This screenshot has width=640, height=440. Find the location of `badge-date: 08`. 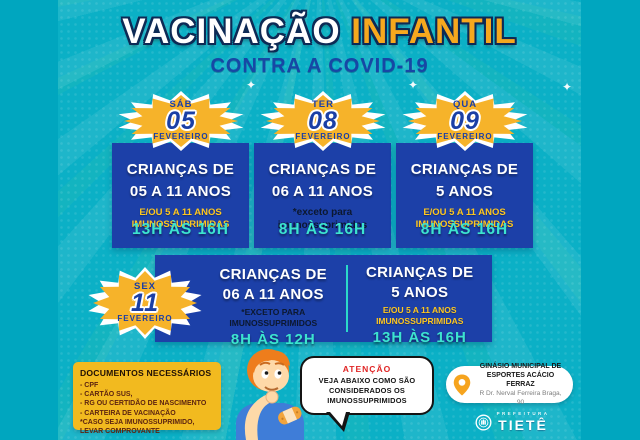

badge-date: 08 is located at coordinates (323, 121).